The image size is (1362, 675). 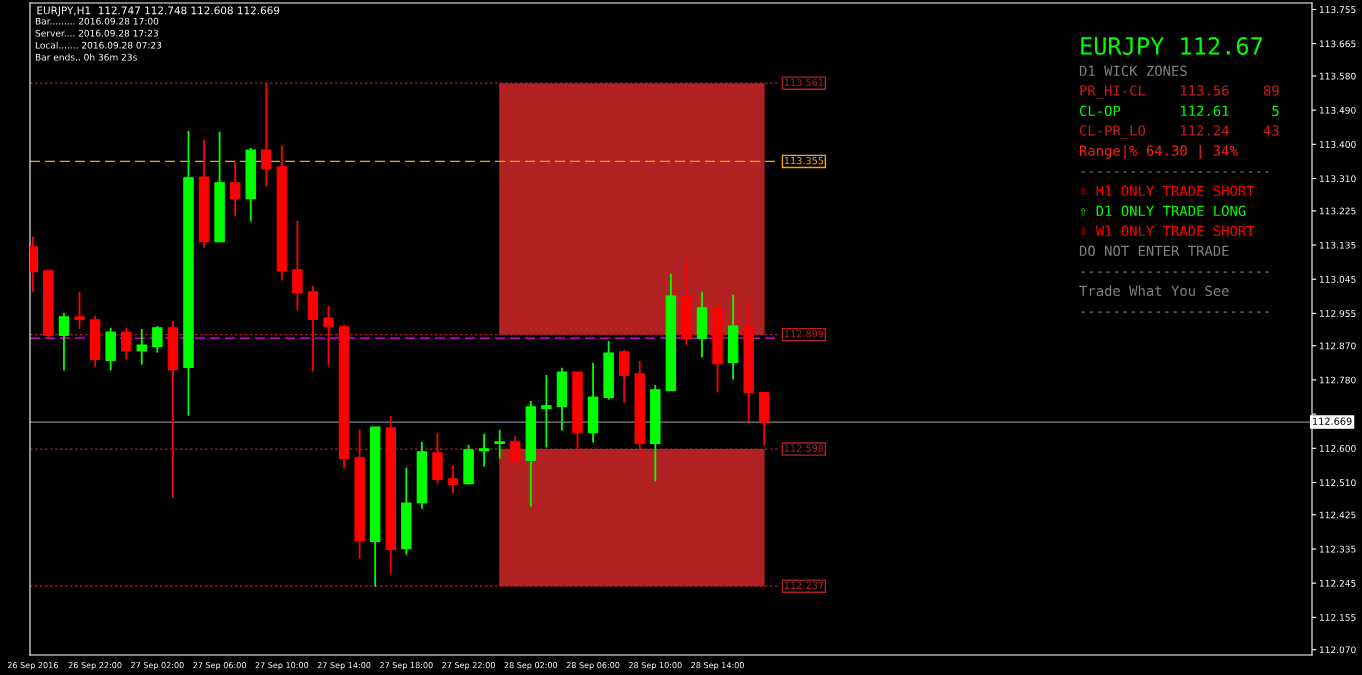 What do you see at coordinates (1179, 111) in the screenshot?
I see `annotation: CL-OP 112.61 5` at bounding box center [1179, 111].